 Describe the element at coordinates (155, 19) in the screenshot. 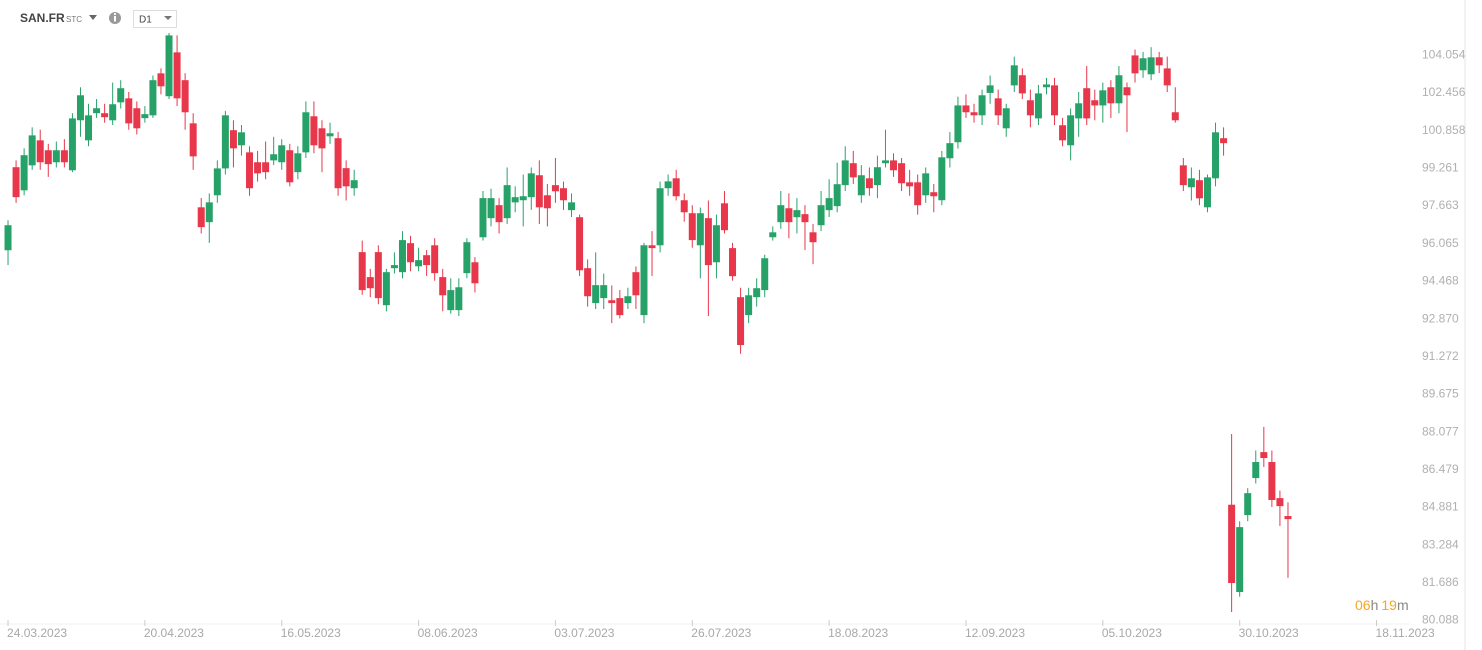

I see `timeframe-select` at that location.